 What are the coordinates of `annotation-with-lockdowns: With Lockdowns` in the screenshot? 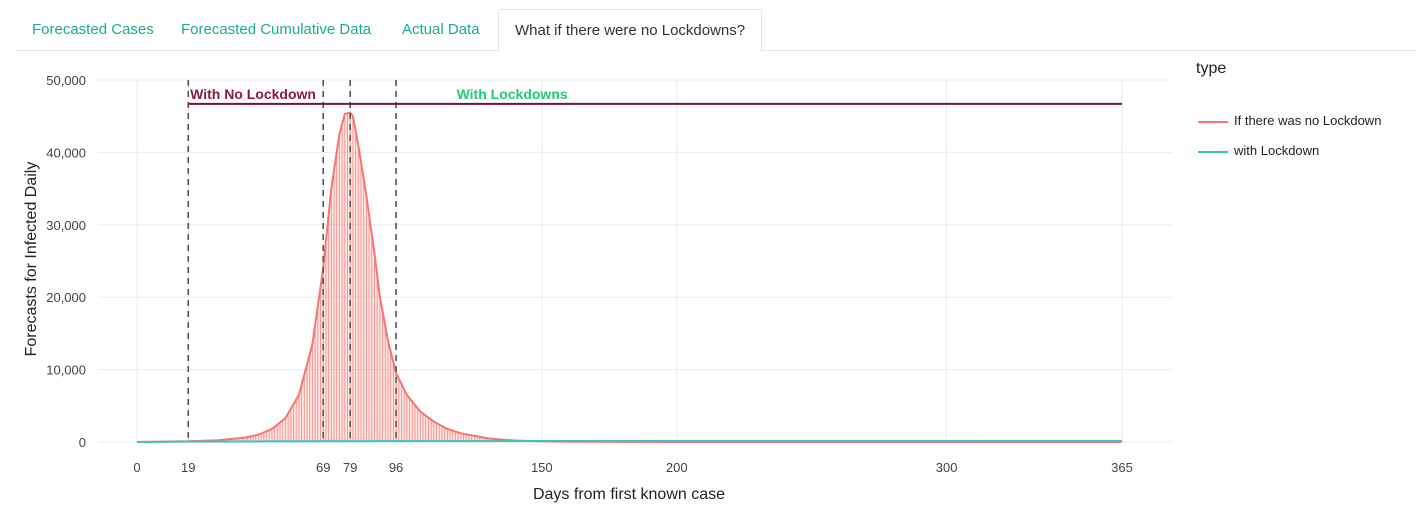 It's located at (512, 94).